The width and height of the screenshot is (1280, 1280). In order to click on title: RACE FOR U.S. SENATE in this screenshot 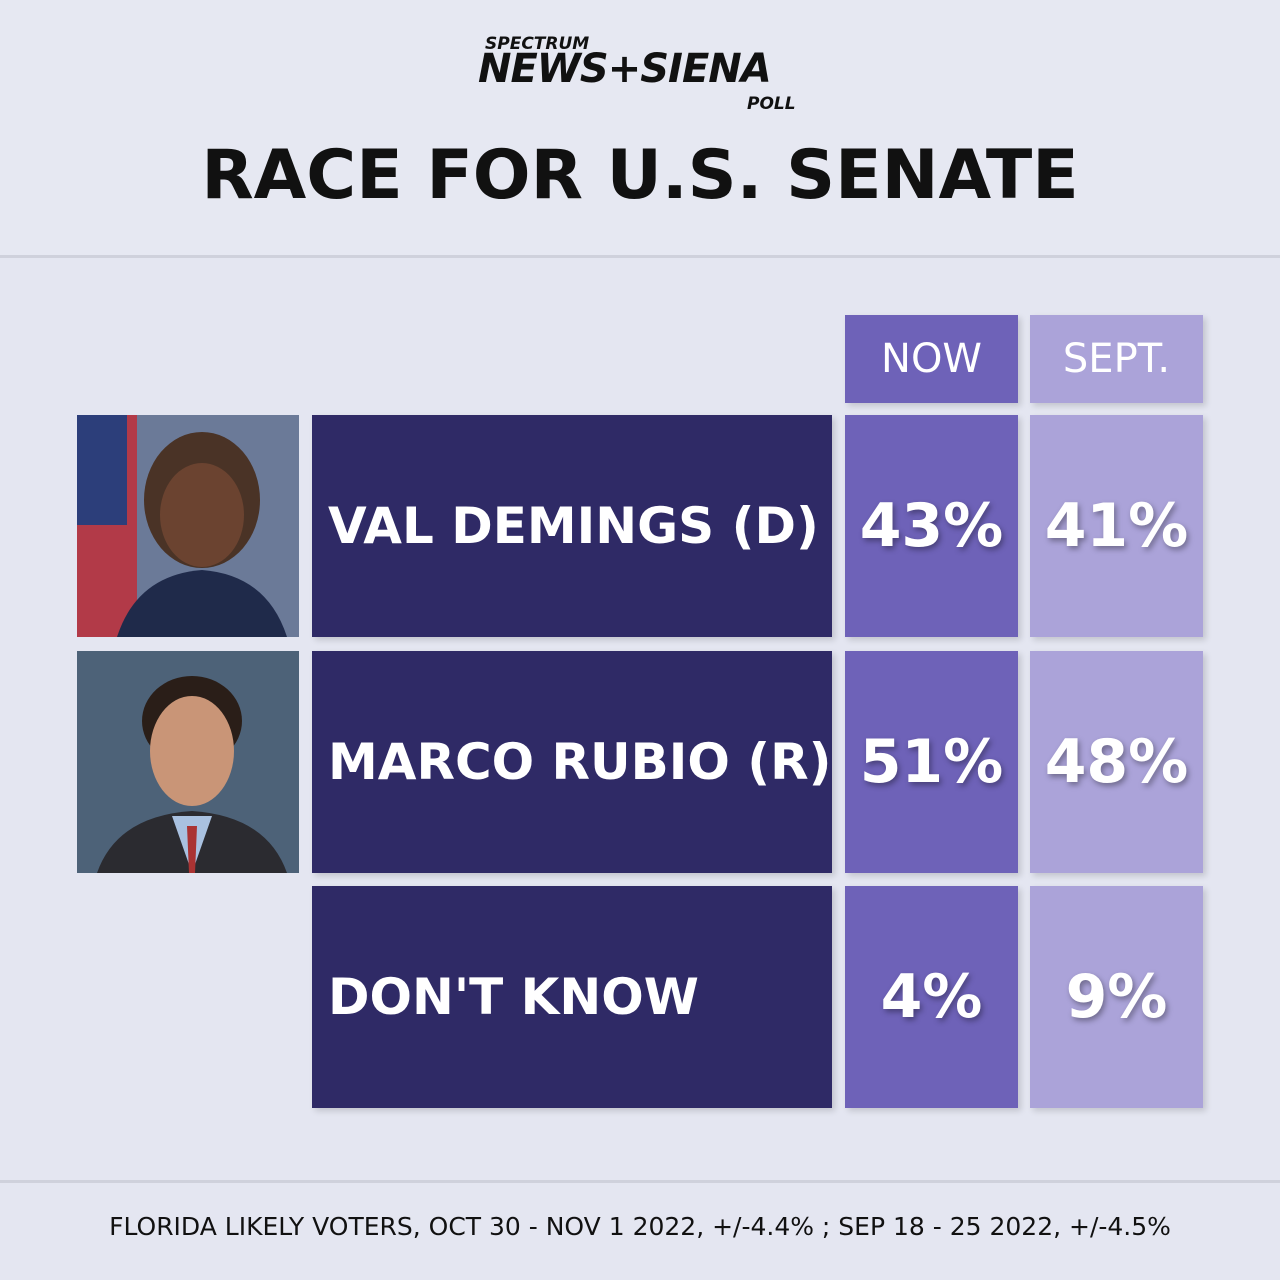, I will do `click(640, 175)`.